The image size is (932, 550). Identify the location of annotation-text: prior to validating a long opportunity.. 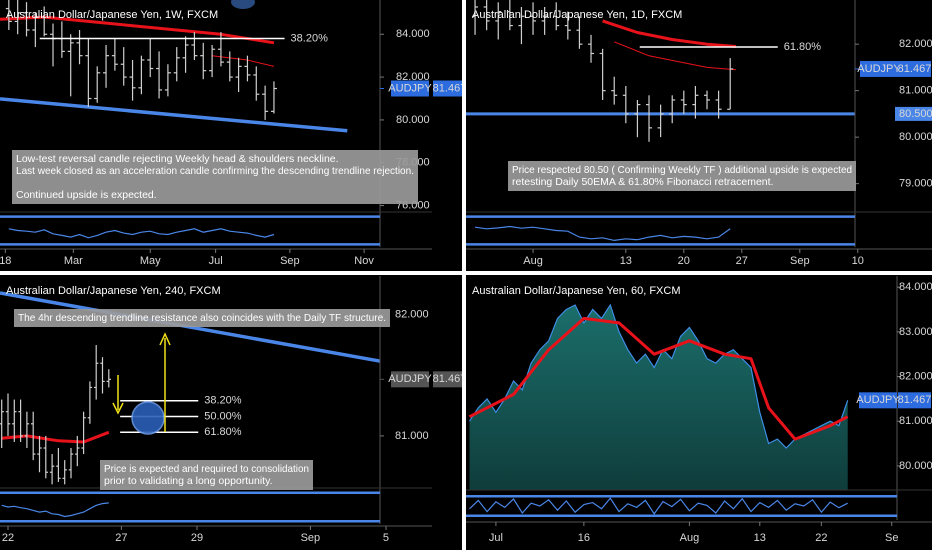
(188, 481).